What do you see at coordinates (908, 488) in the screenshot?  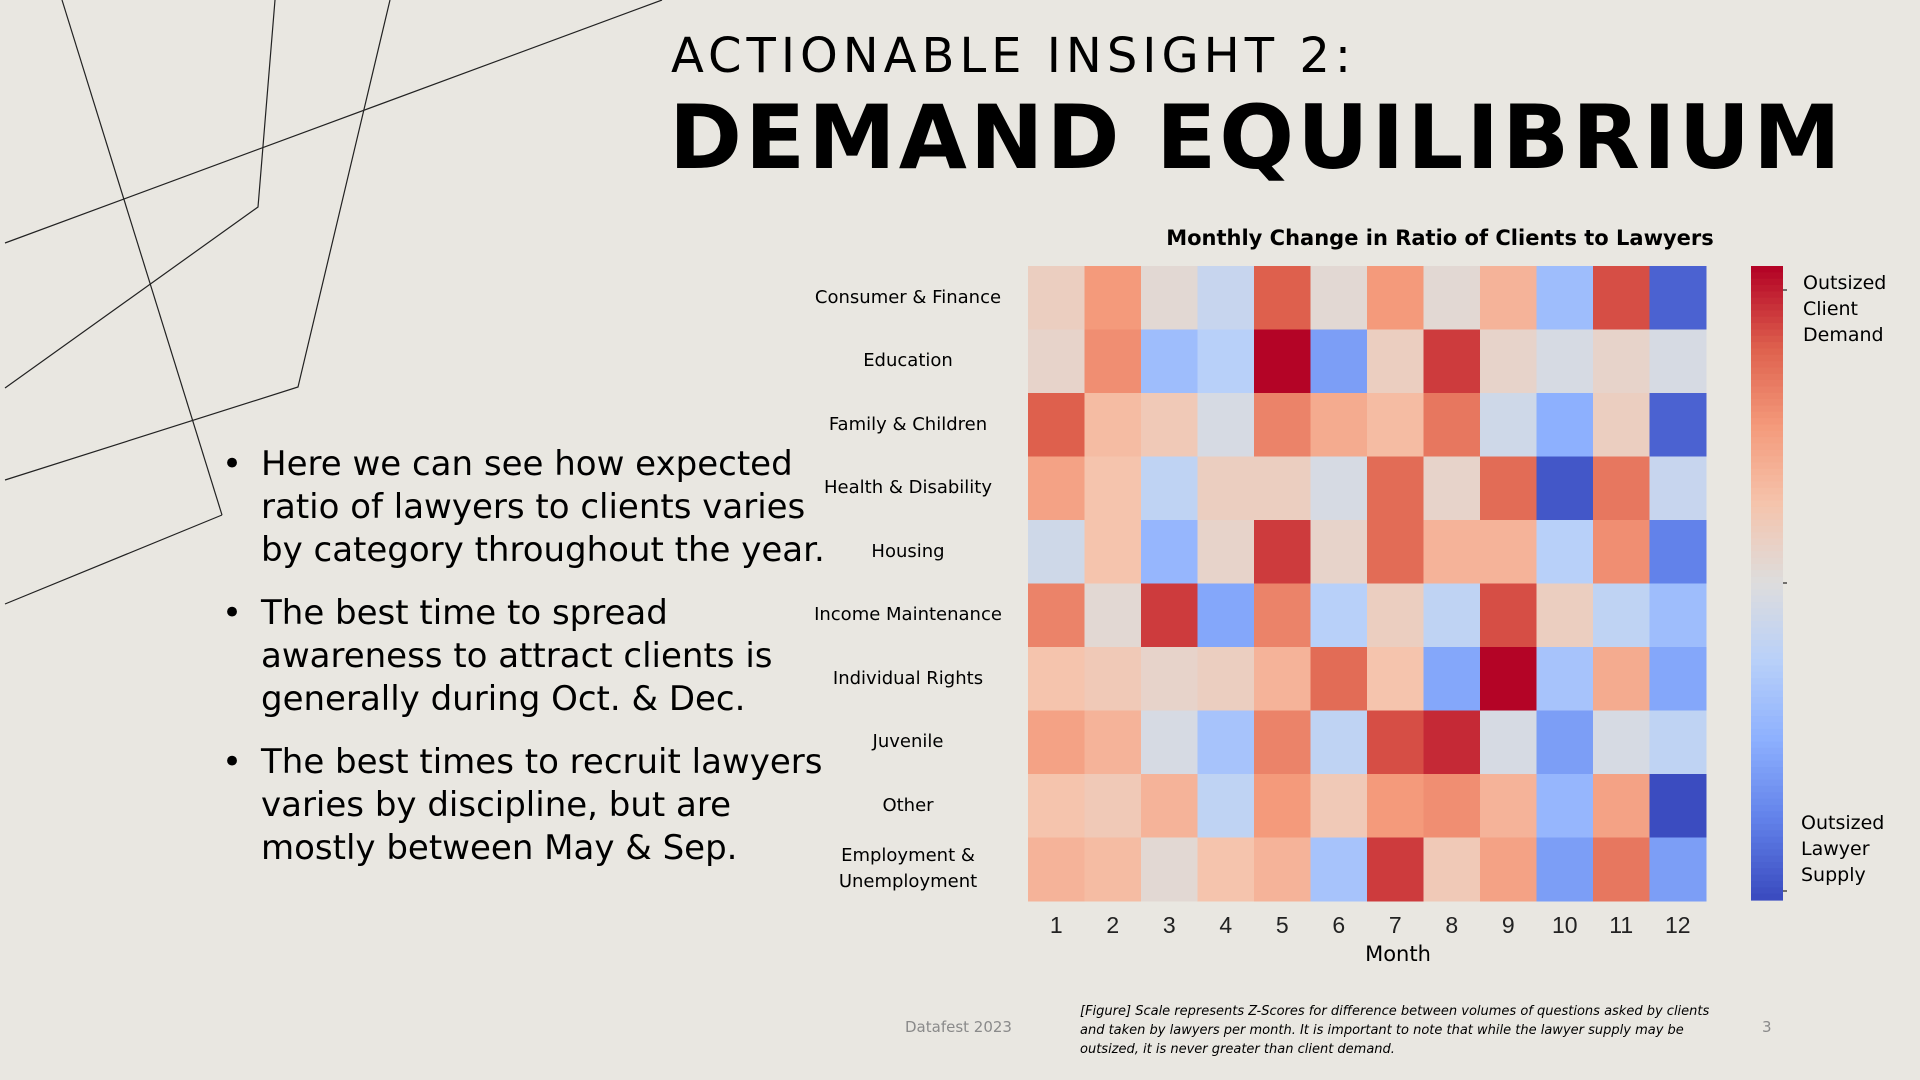 I see `y-tick-label: Health & Disability` at bounding box center [908, 488].